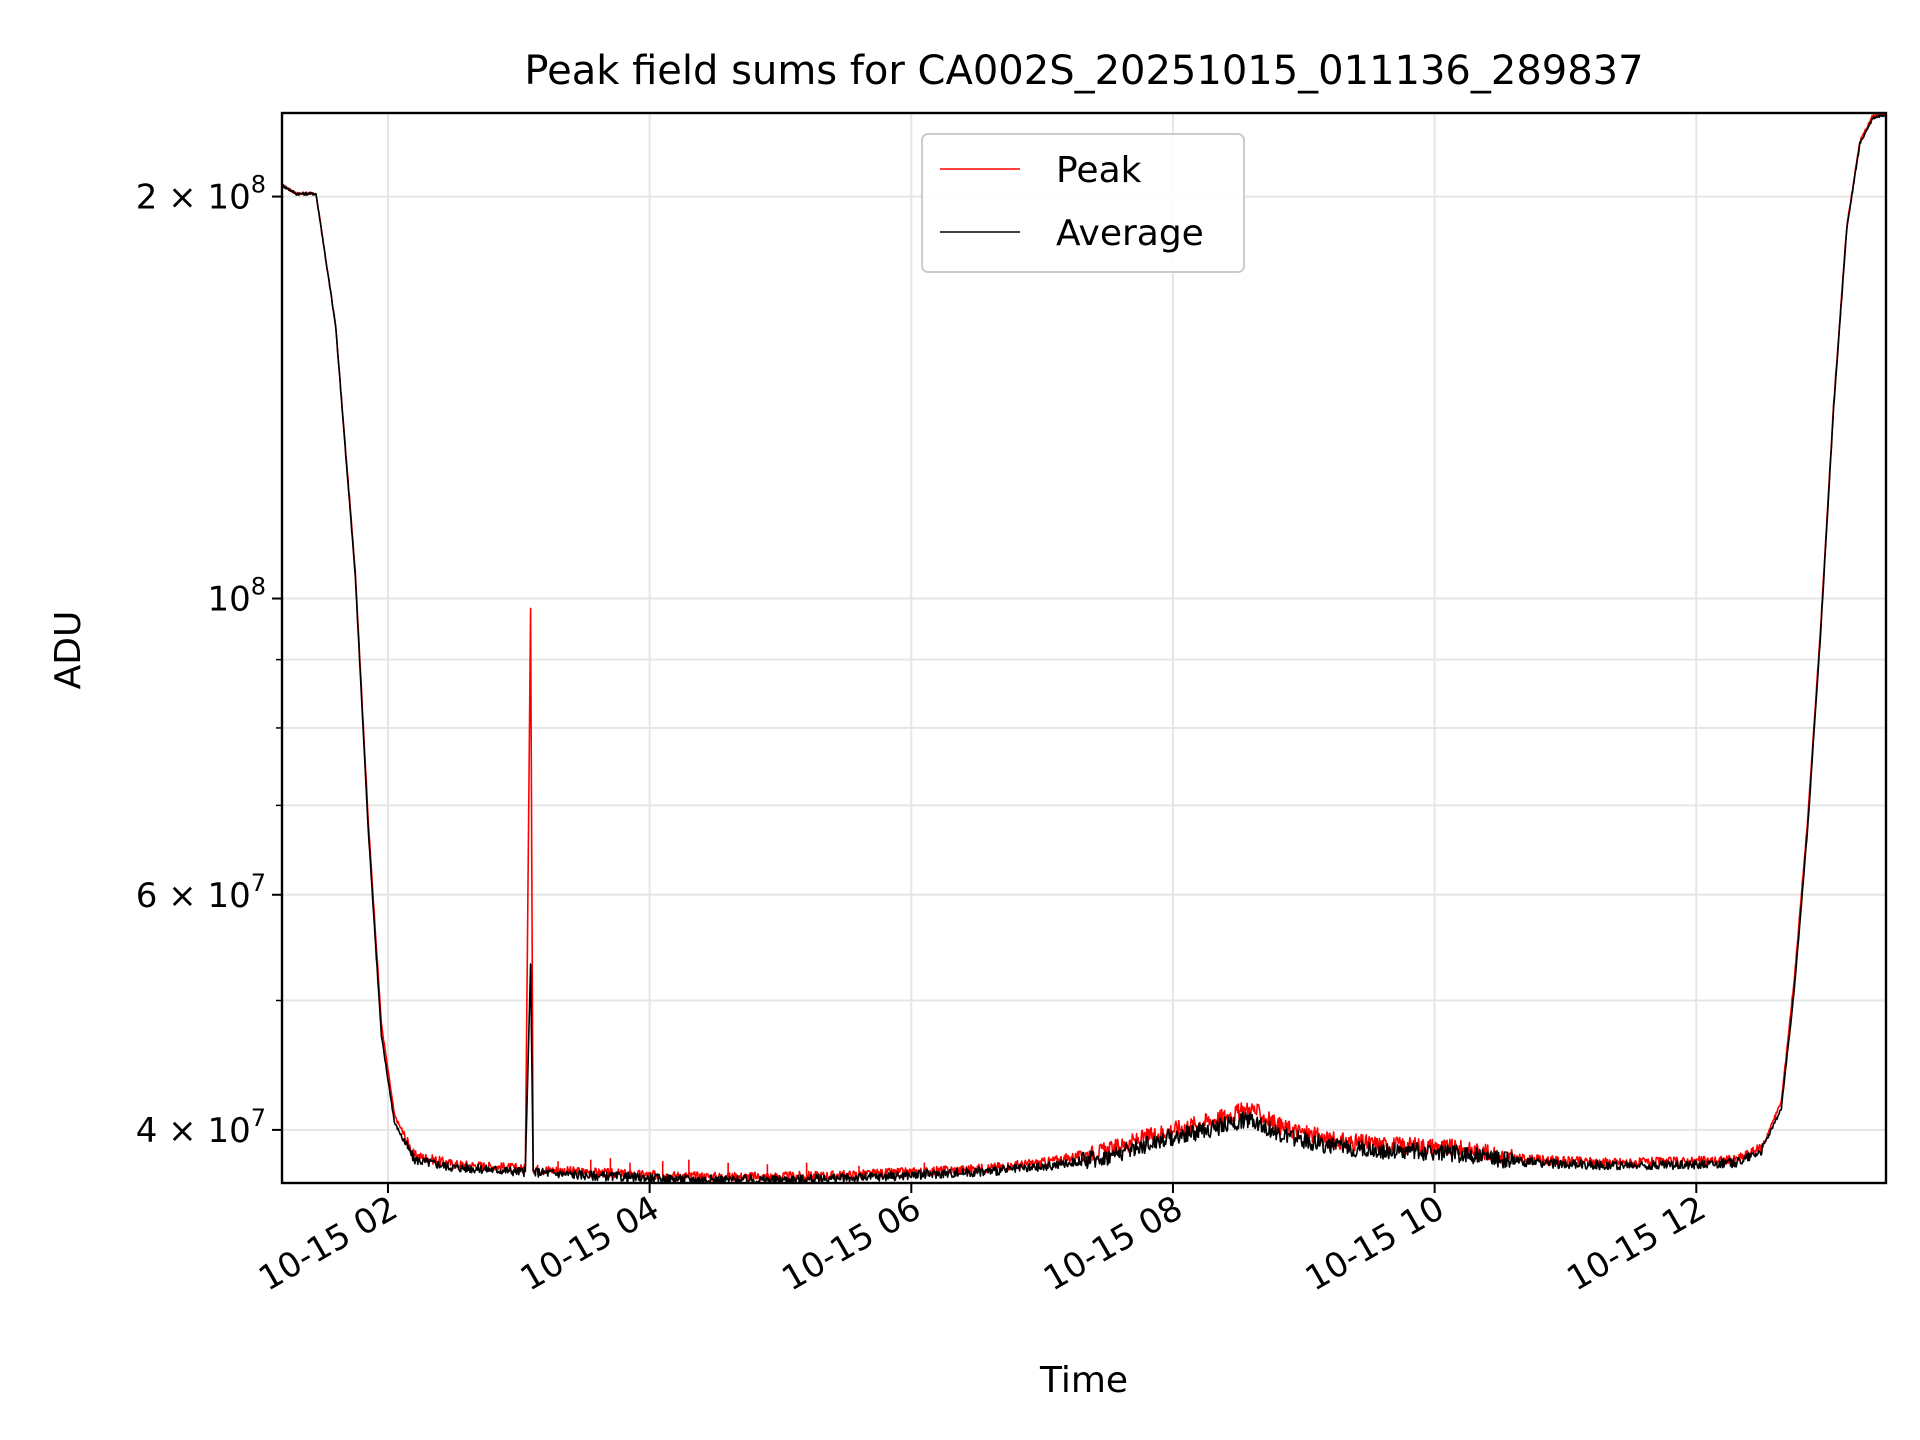  What do you see at coordinates (1099, 170) in the screenshot?
I see `legend-peak-label: Peak` at bounding box center [1099, 170].